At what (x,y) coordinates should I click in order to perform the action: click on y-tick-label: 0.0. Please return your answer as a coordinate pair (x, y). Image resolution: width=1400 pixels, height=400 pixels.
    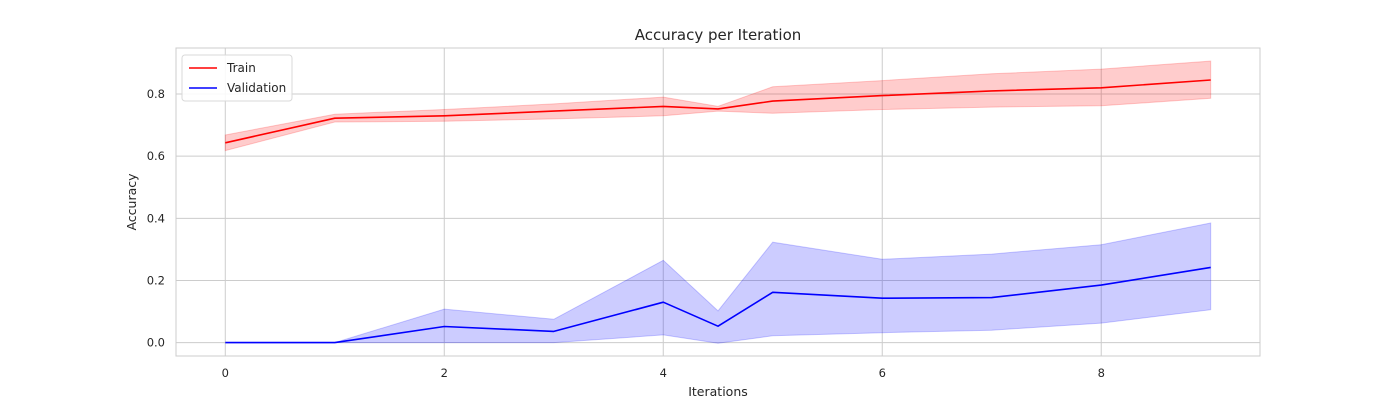
    Looking at the image, I should click on (156, 343).